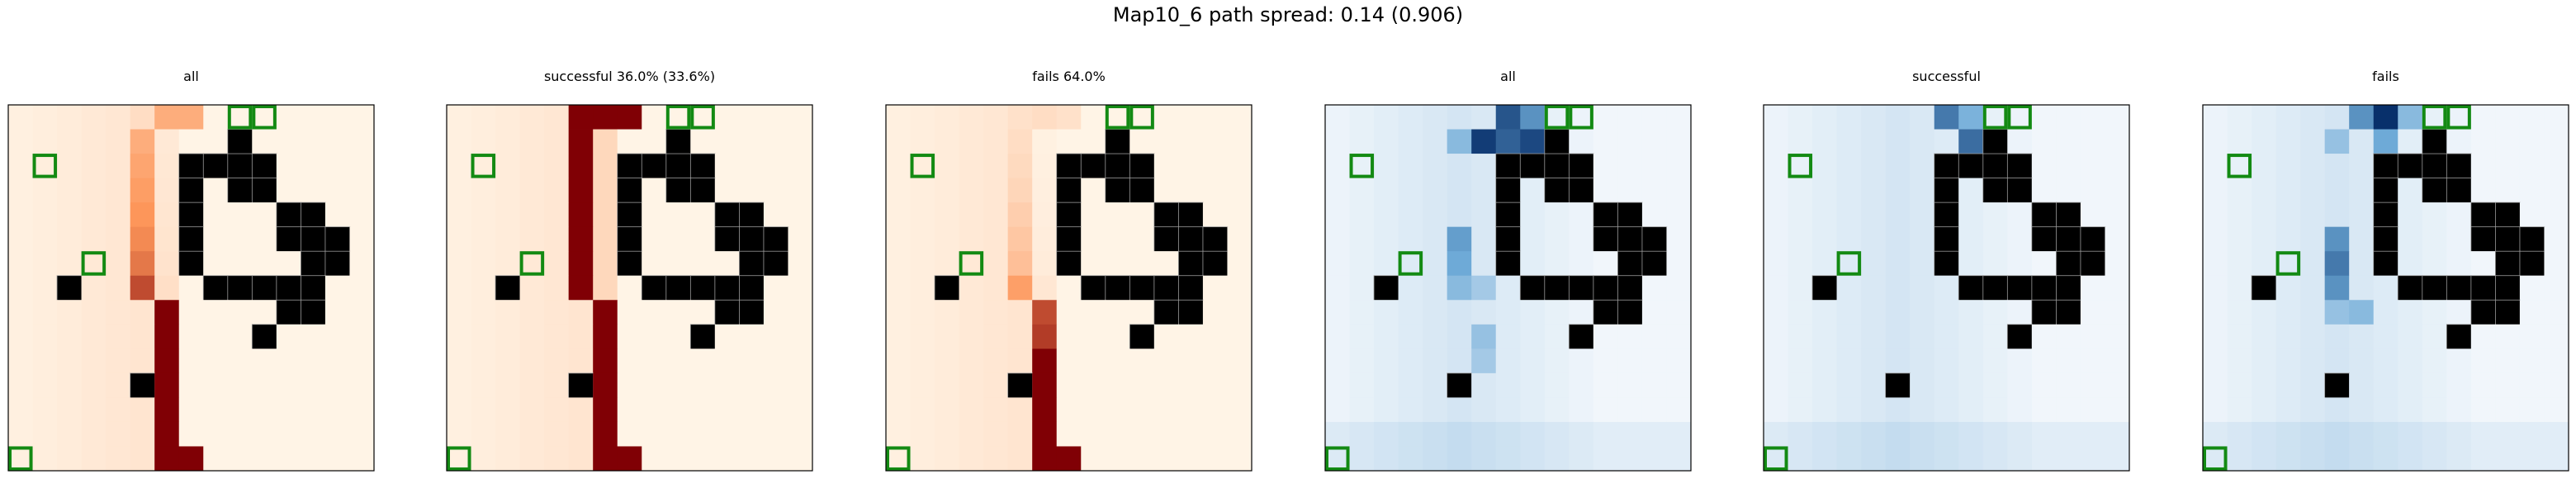 The width and height of the screenshot is (2576, 479). What do you see at coordinates (1557, 118) in the screenshot?
I see `goal-marker` at bounding box center [1557, 118].